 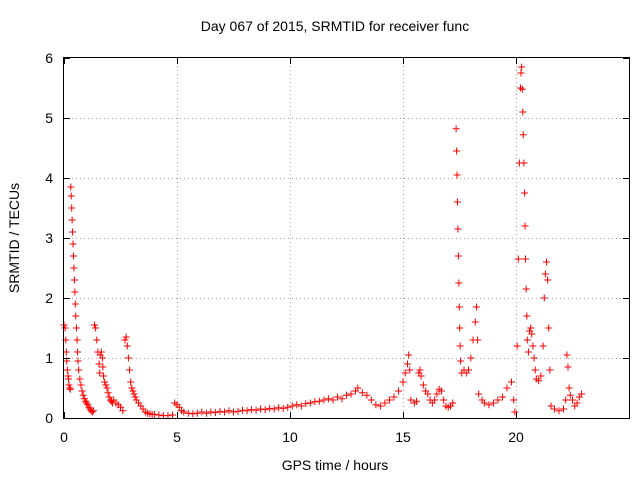 I want to click on y-tick-labels: 0 1 2 3 4 5 6, so click(x=49, y=238).